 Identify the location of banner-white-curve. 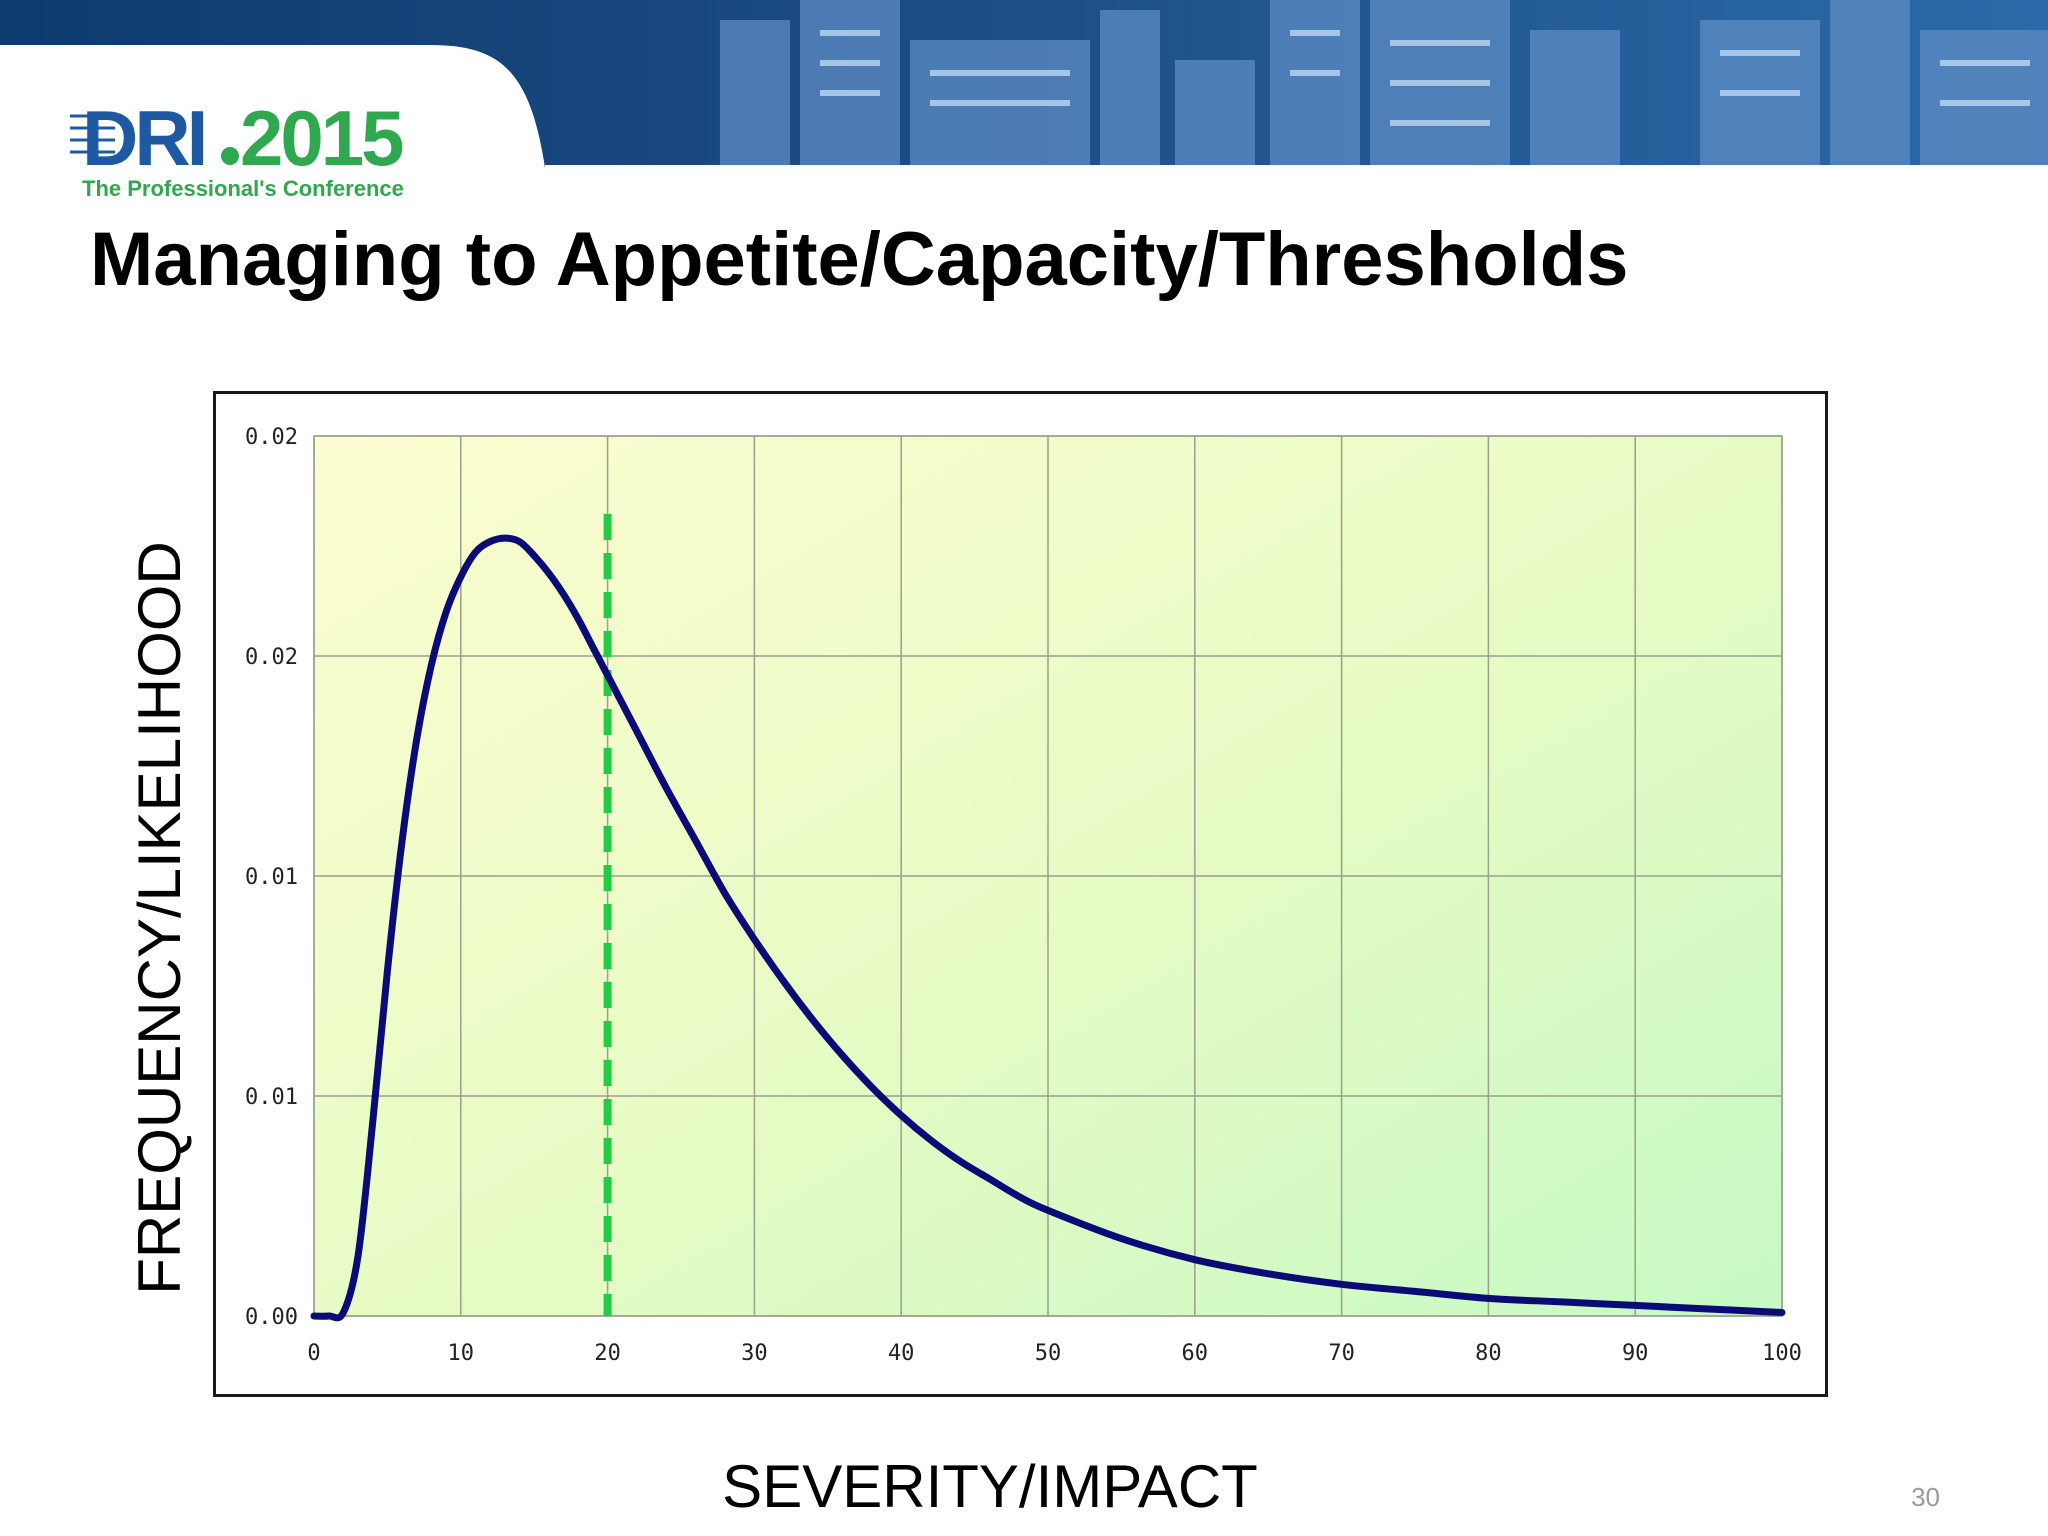
(272, 106).